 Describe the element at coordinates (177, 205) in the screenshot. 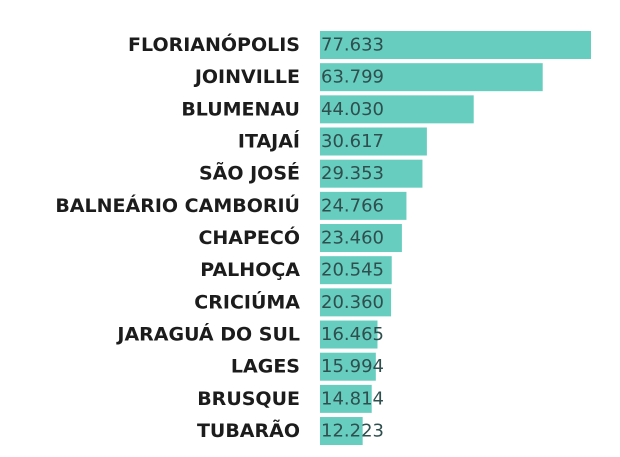

I see `category-label: BALNEÁRIO CAMBORIÚ` at that location.